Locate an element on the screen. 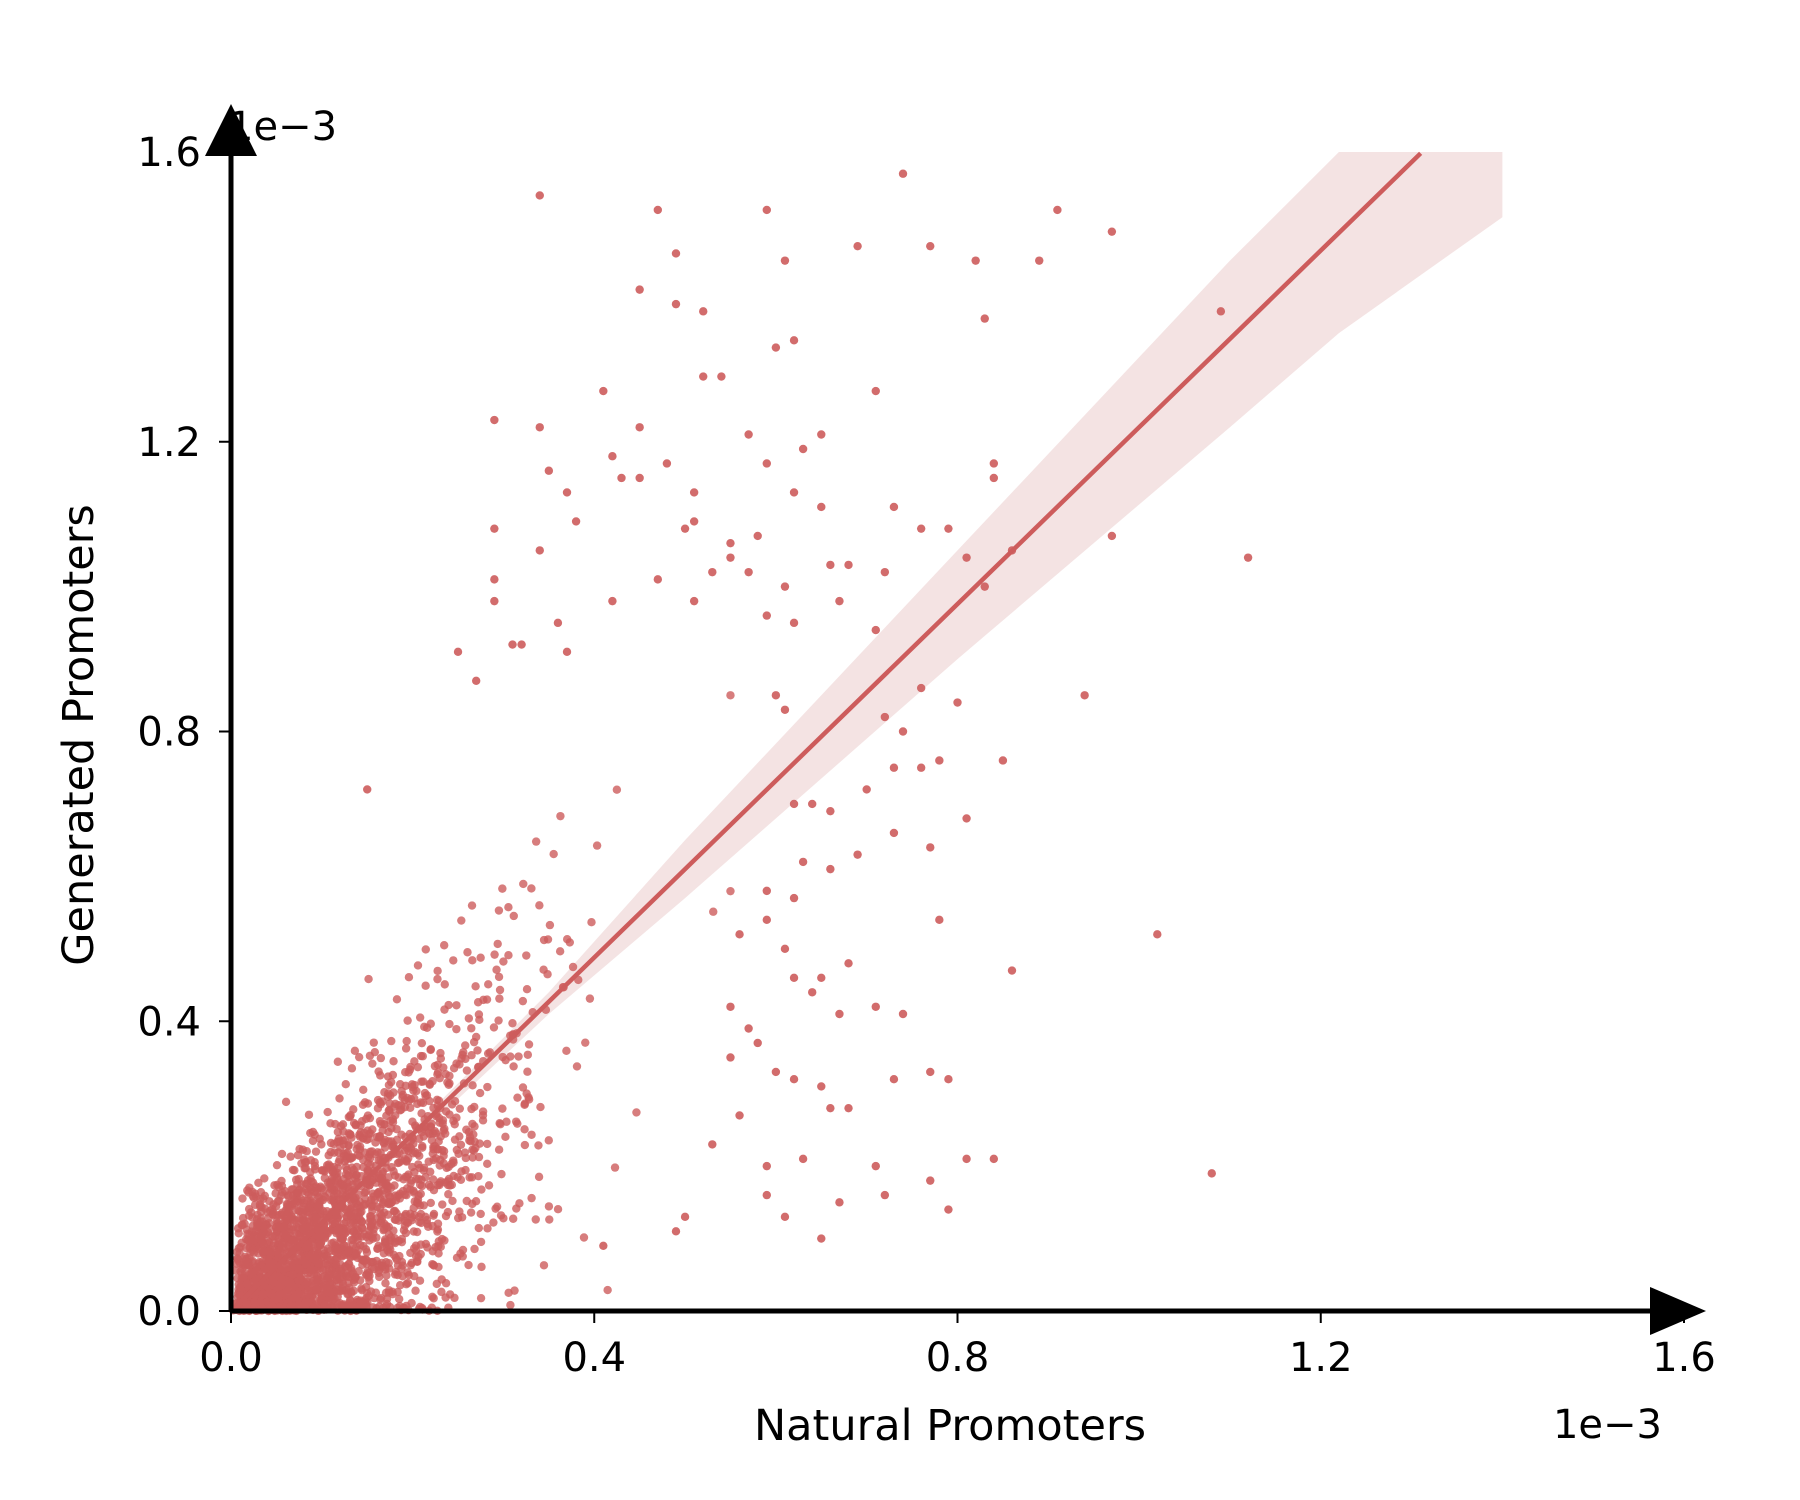 The height and width of the screenshot is (1500, 1800). y-tick-label: 0.4 is located at coordinates (169, 1022).